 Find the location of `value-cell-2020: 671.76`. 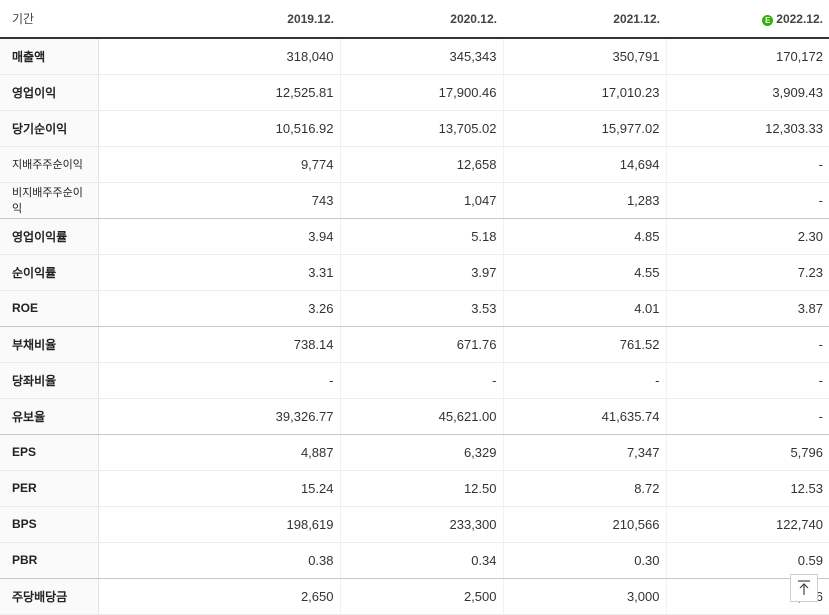

value-cell-2020: 671.76 is located at coordinates (421, 344).